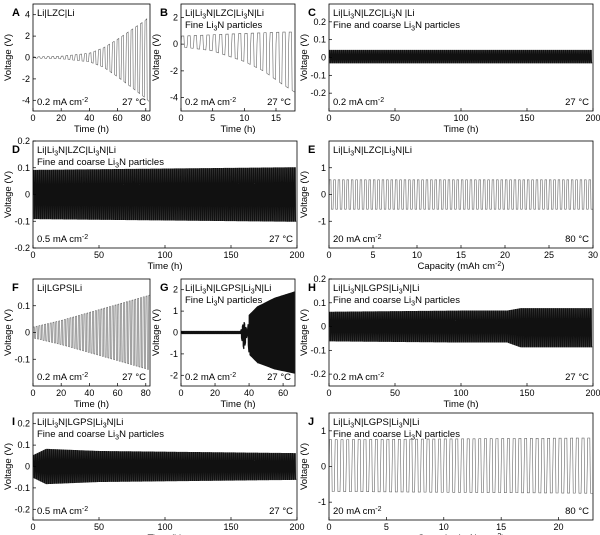 Image resolution: width=600 pixels, height=535 pixels. I want to click on x-tick-label: 40, so click(89, 393).